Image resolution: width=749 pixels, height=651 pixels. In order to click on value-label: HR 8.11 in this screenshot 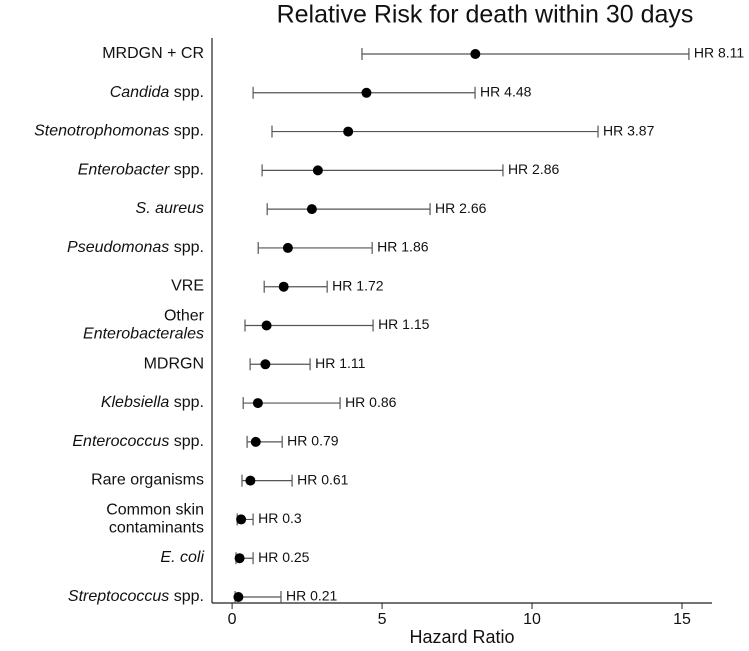, I will do `click(719, 53)`.